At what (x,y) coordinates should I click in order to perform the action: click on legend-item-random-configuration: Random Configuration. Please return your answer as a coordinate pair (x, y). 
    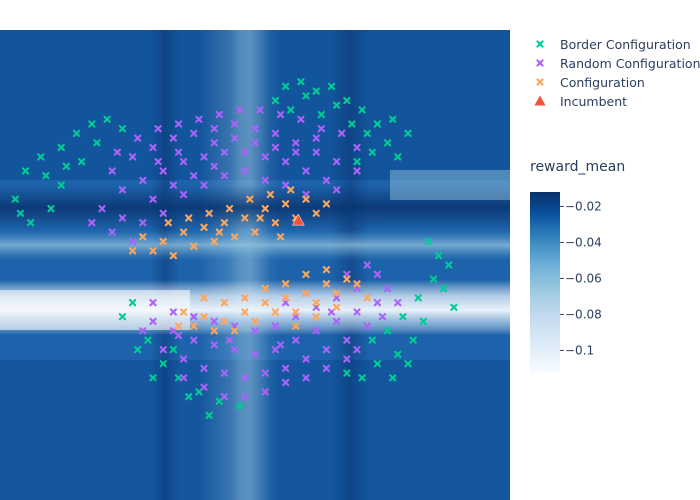
    Looking at the image, I should click on (618, 63).